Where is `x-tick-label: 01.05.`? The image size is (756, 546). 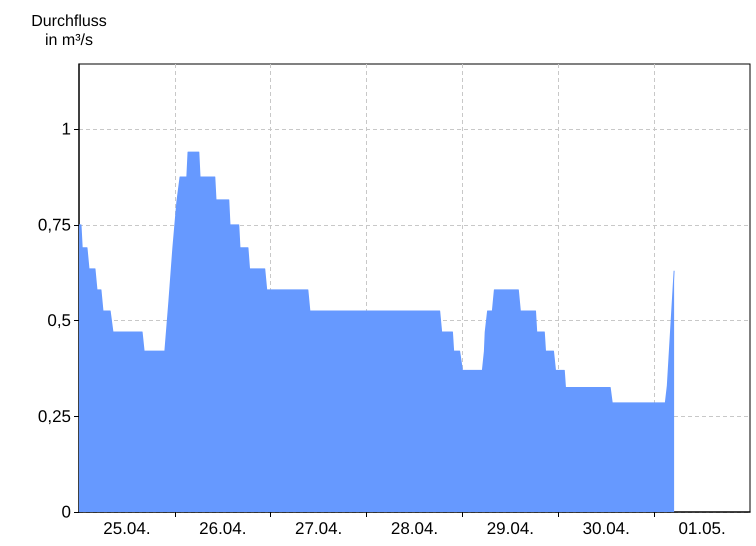
x-tick-label: 01.05. is located at coordinates (702, 528).